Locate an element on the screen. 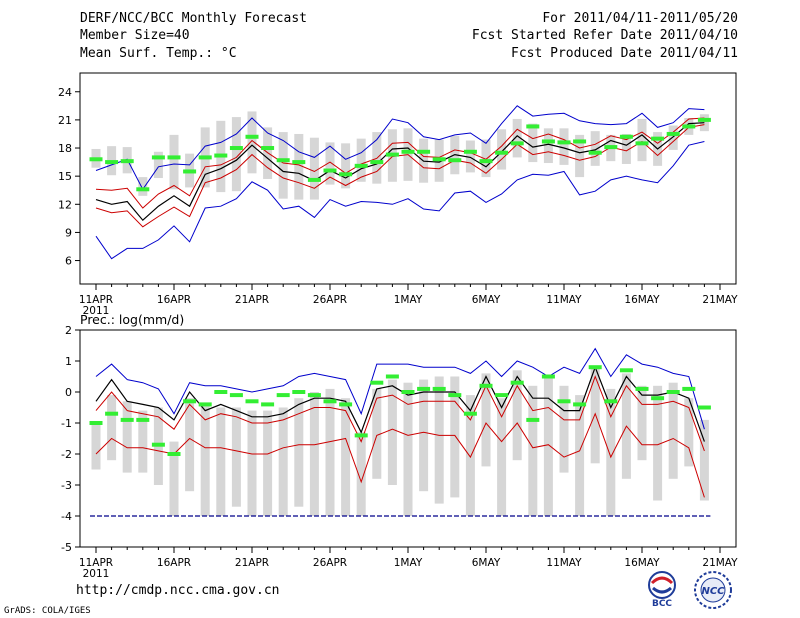  precip-x-tick-label: 21APR is located at coordinates (252, 563).